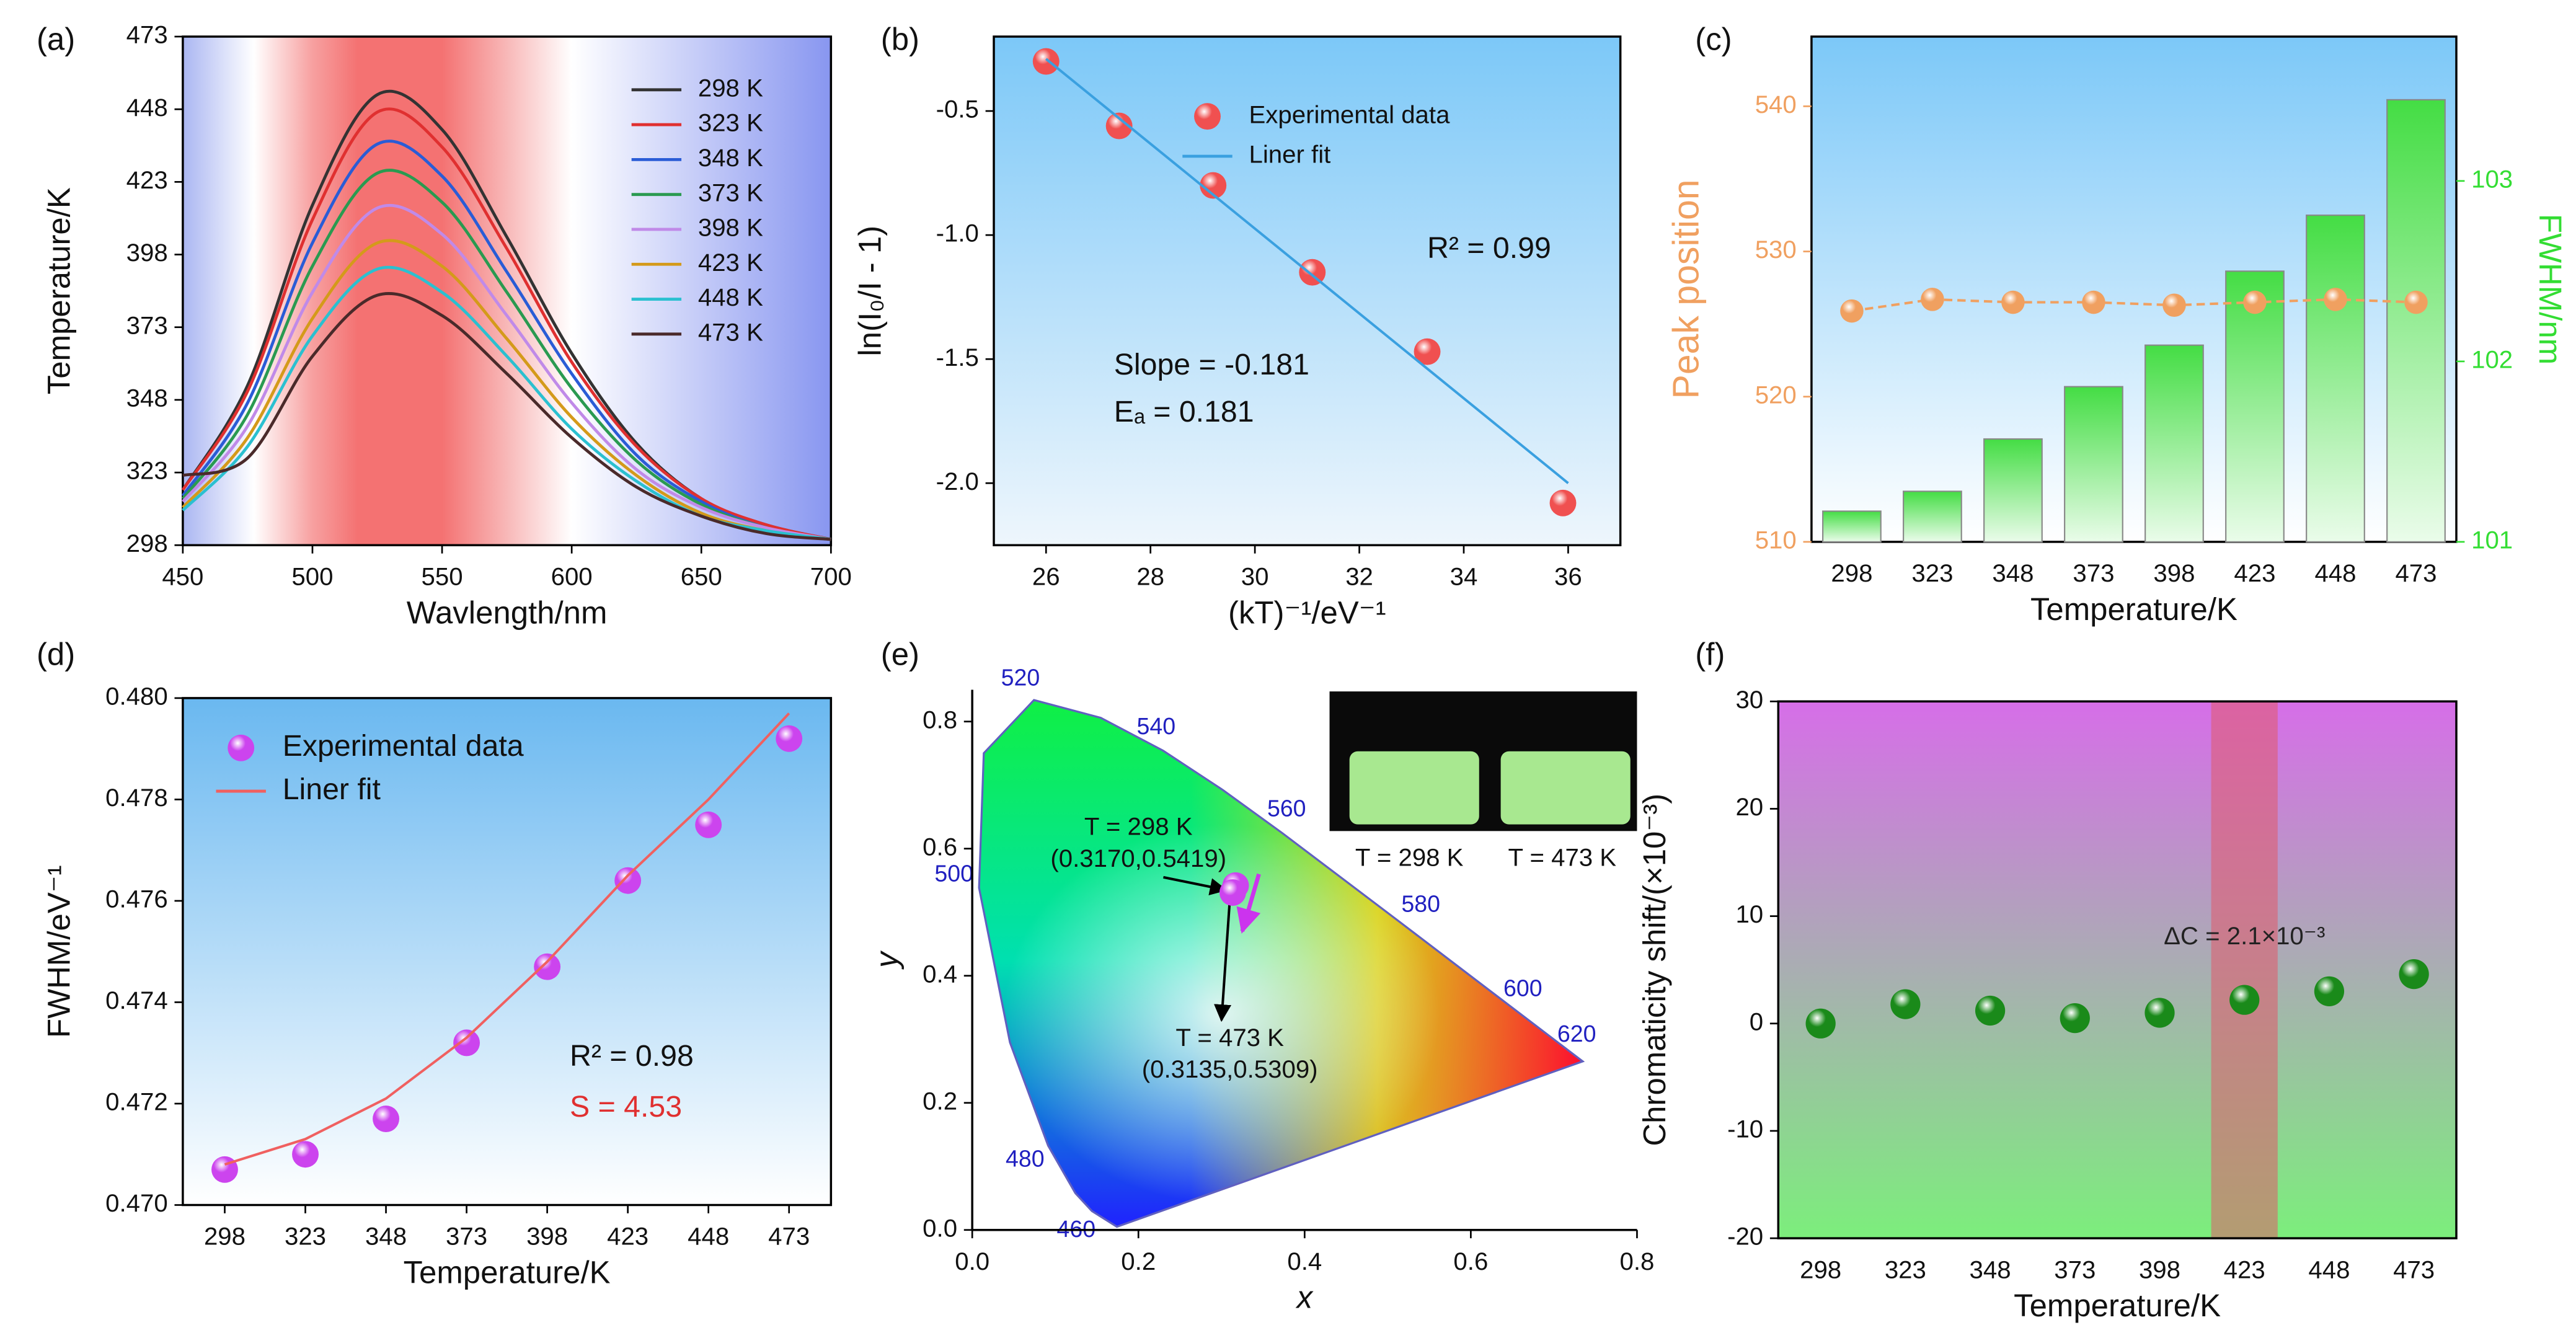 This screenshot has height=1338, width=2576. I want to click on y-tick-label: 0.474, so click(136, 1000).